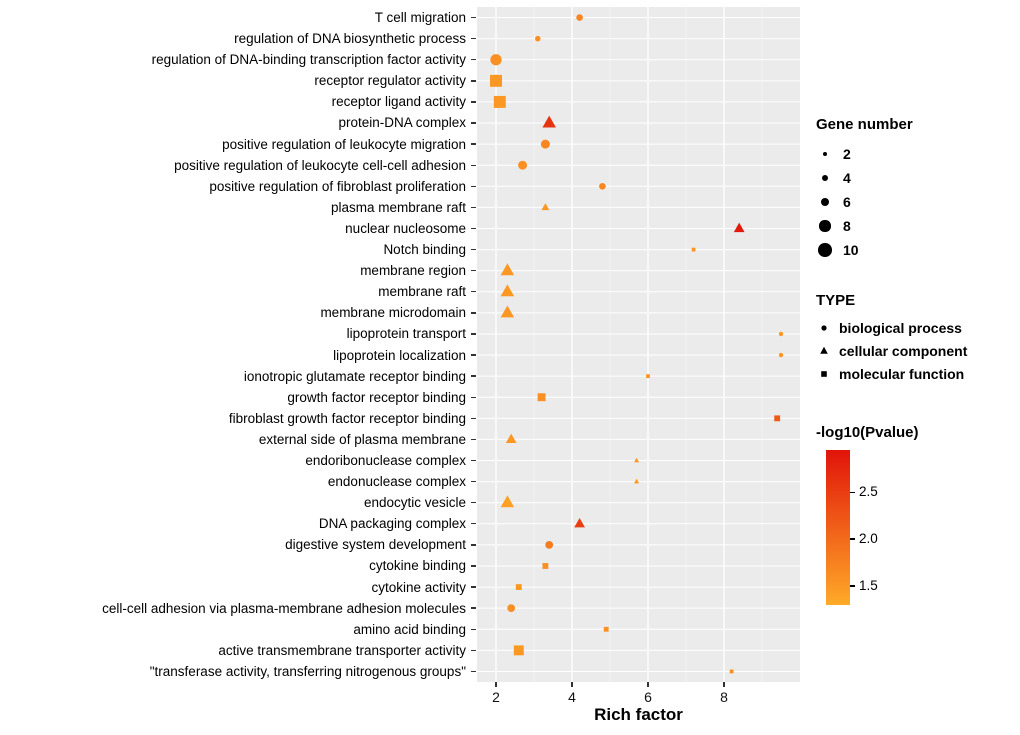 This screenshot has height=735, width=1020. Describe the element at coordinates (868, 586) in the screenshot. I see `colorbar-tick-label: 1.5` at that location.